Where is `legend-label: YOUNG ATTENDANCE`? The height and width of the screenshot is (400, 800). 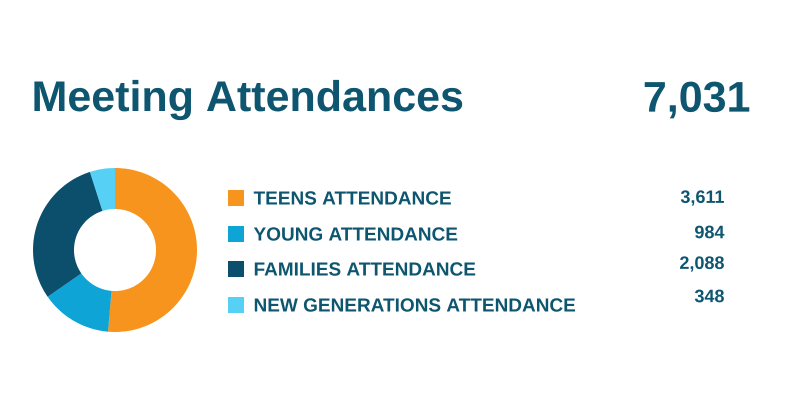 legend-label: YOUNG ATTENDANCE is located at coordinates (356, 234).